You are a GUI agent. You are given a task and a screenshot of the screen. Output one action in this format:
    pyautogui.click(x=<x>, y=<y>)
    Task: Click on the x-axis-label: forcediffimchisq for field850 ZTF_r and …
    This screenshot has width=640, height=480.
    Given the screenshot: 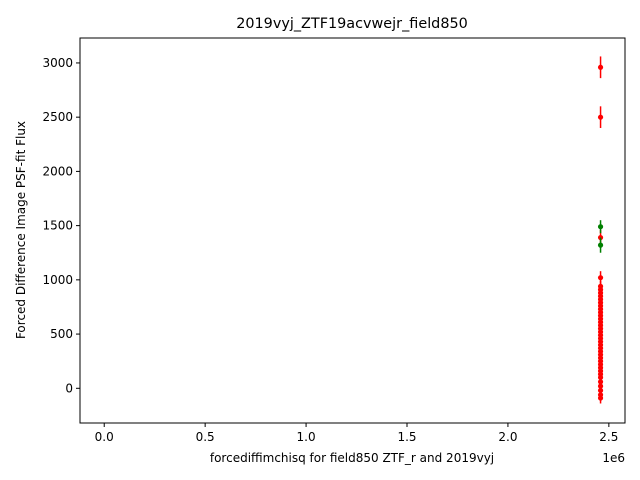 What is the action you would take?
    pyautogui.click(x=352, y=458)
    